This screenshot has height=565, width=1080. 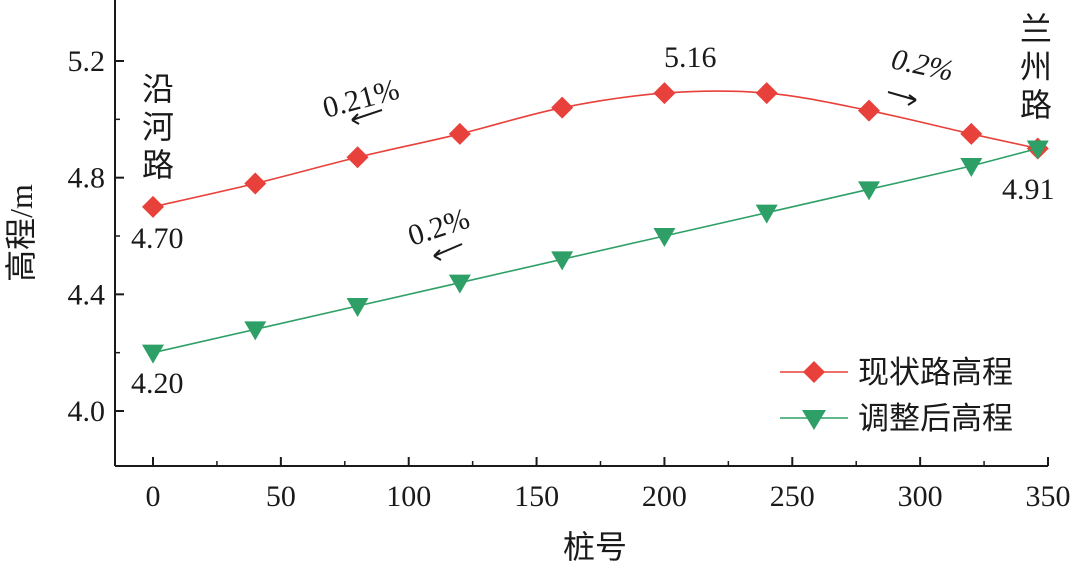 I want to click on grade-arrow-existing-left, so click(x=367, y=117).